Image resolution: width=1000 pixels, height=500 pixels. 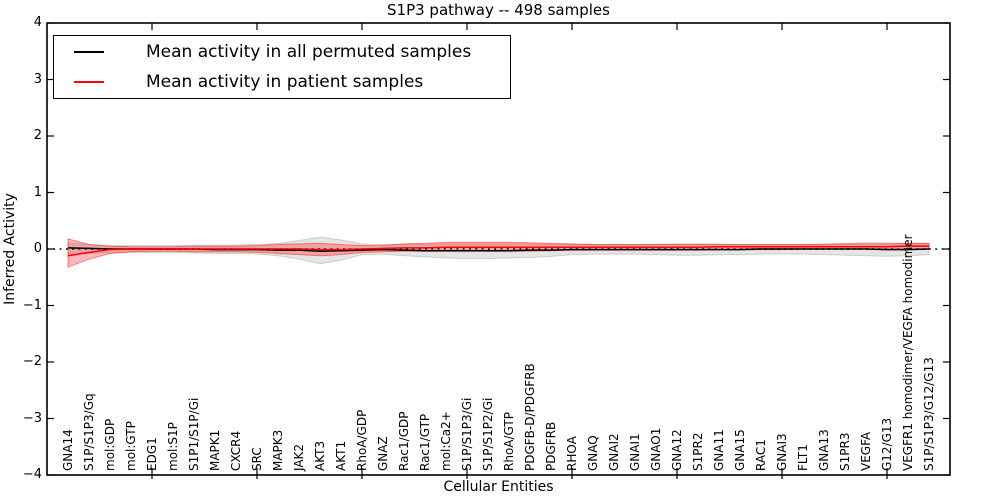 What do you see at coordinates (37, 248) in the screenshot?
I see `y-tick-label: 0` at bounding box center [37, 248].